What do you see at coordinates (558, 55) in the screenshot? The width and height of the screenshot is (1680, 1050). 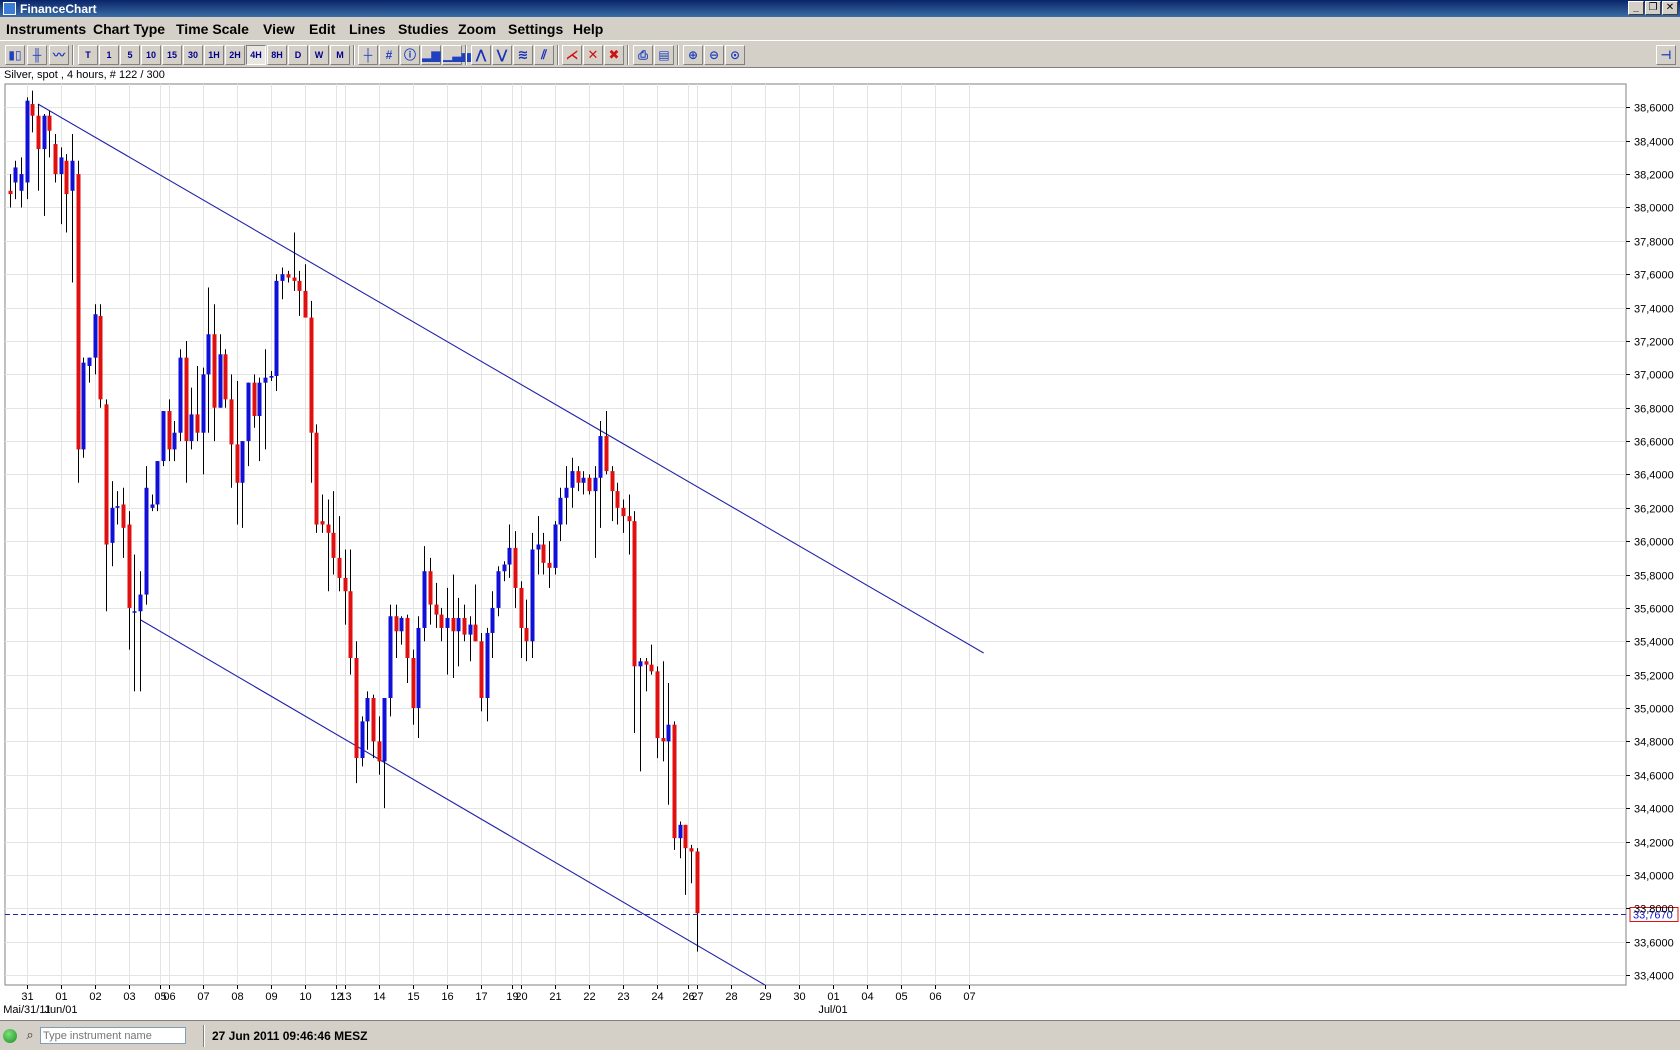 I see `toolbar-separator` at bounding box center [558, 55].